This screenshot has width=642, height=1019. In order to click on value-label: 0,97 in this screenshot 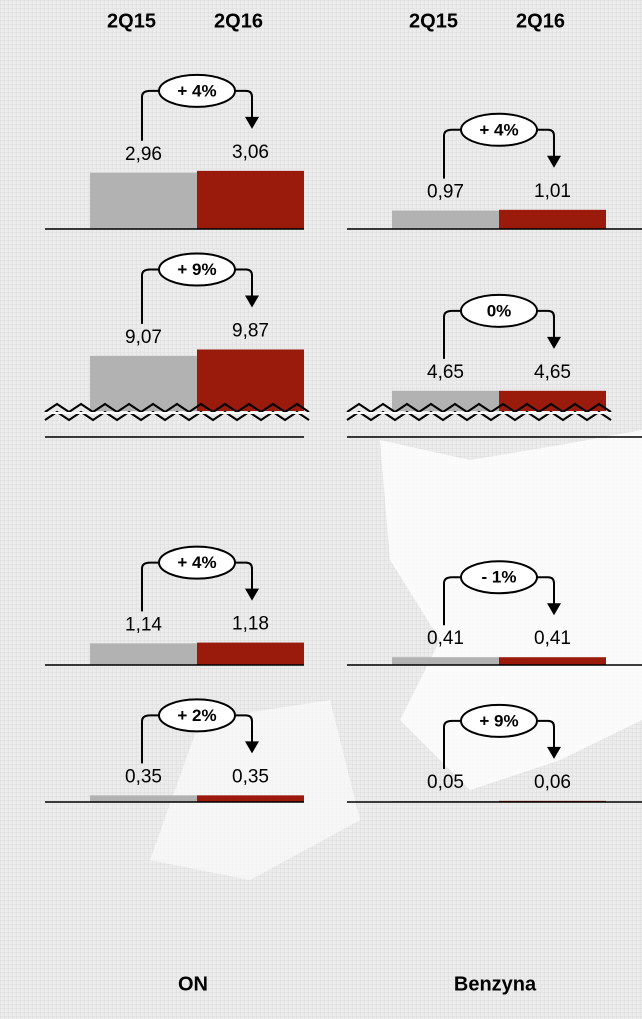, I will do `click(445, 192)`.